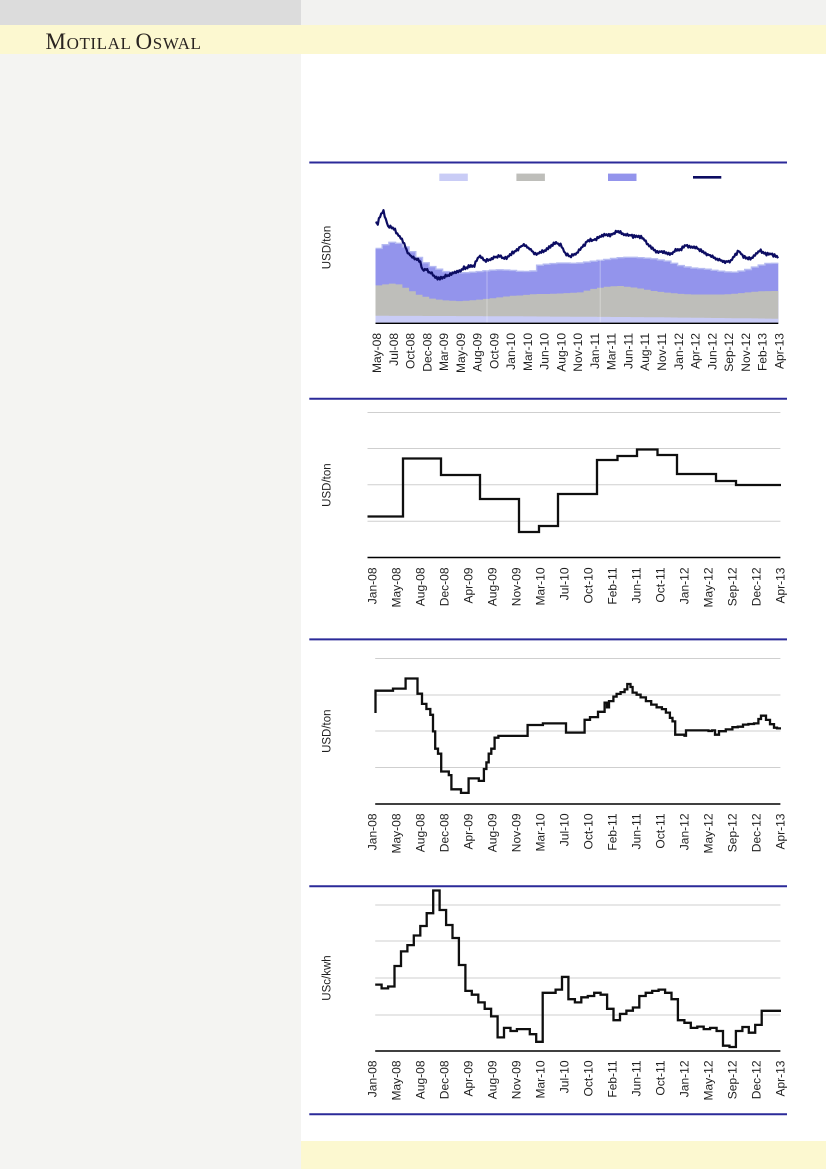 This screenshot has height=1169, width=826. I want to click on svg-text: Aug-11, so click(645, 352).